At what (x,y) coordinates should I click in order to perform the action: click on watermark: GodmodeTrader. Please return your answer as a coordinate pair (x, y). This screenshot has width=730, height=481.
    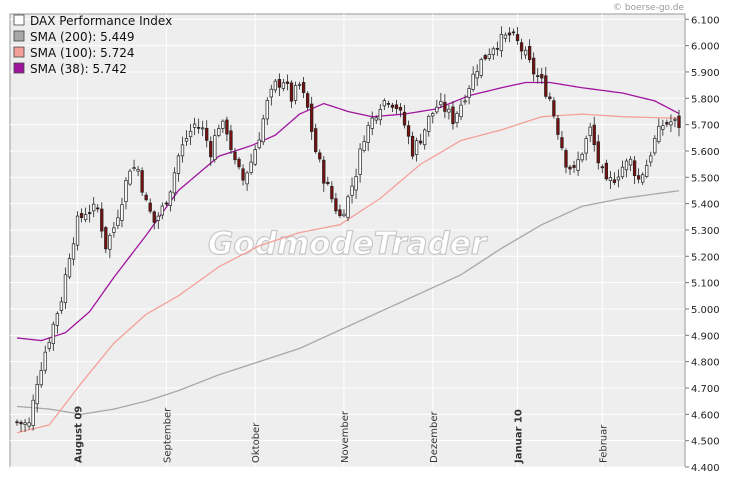
    Looking at the image, I should click on (348, 244).